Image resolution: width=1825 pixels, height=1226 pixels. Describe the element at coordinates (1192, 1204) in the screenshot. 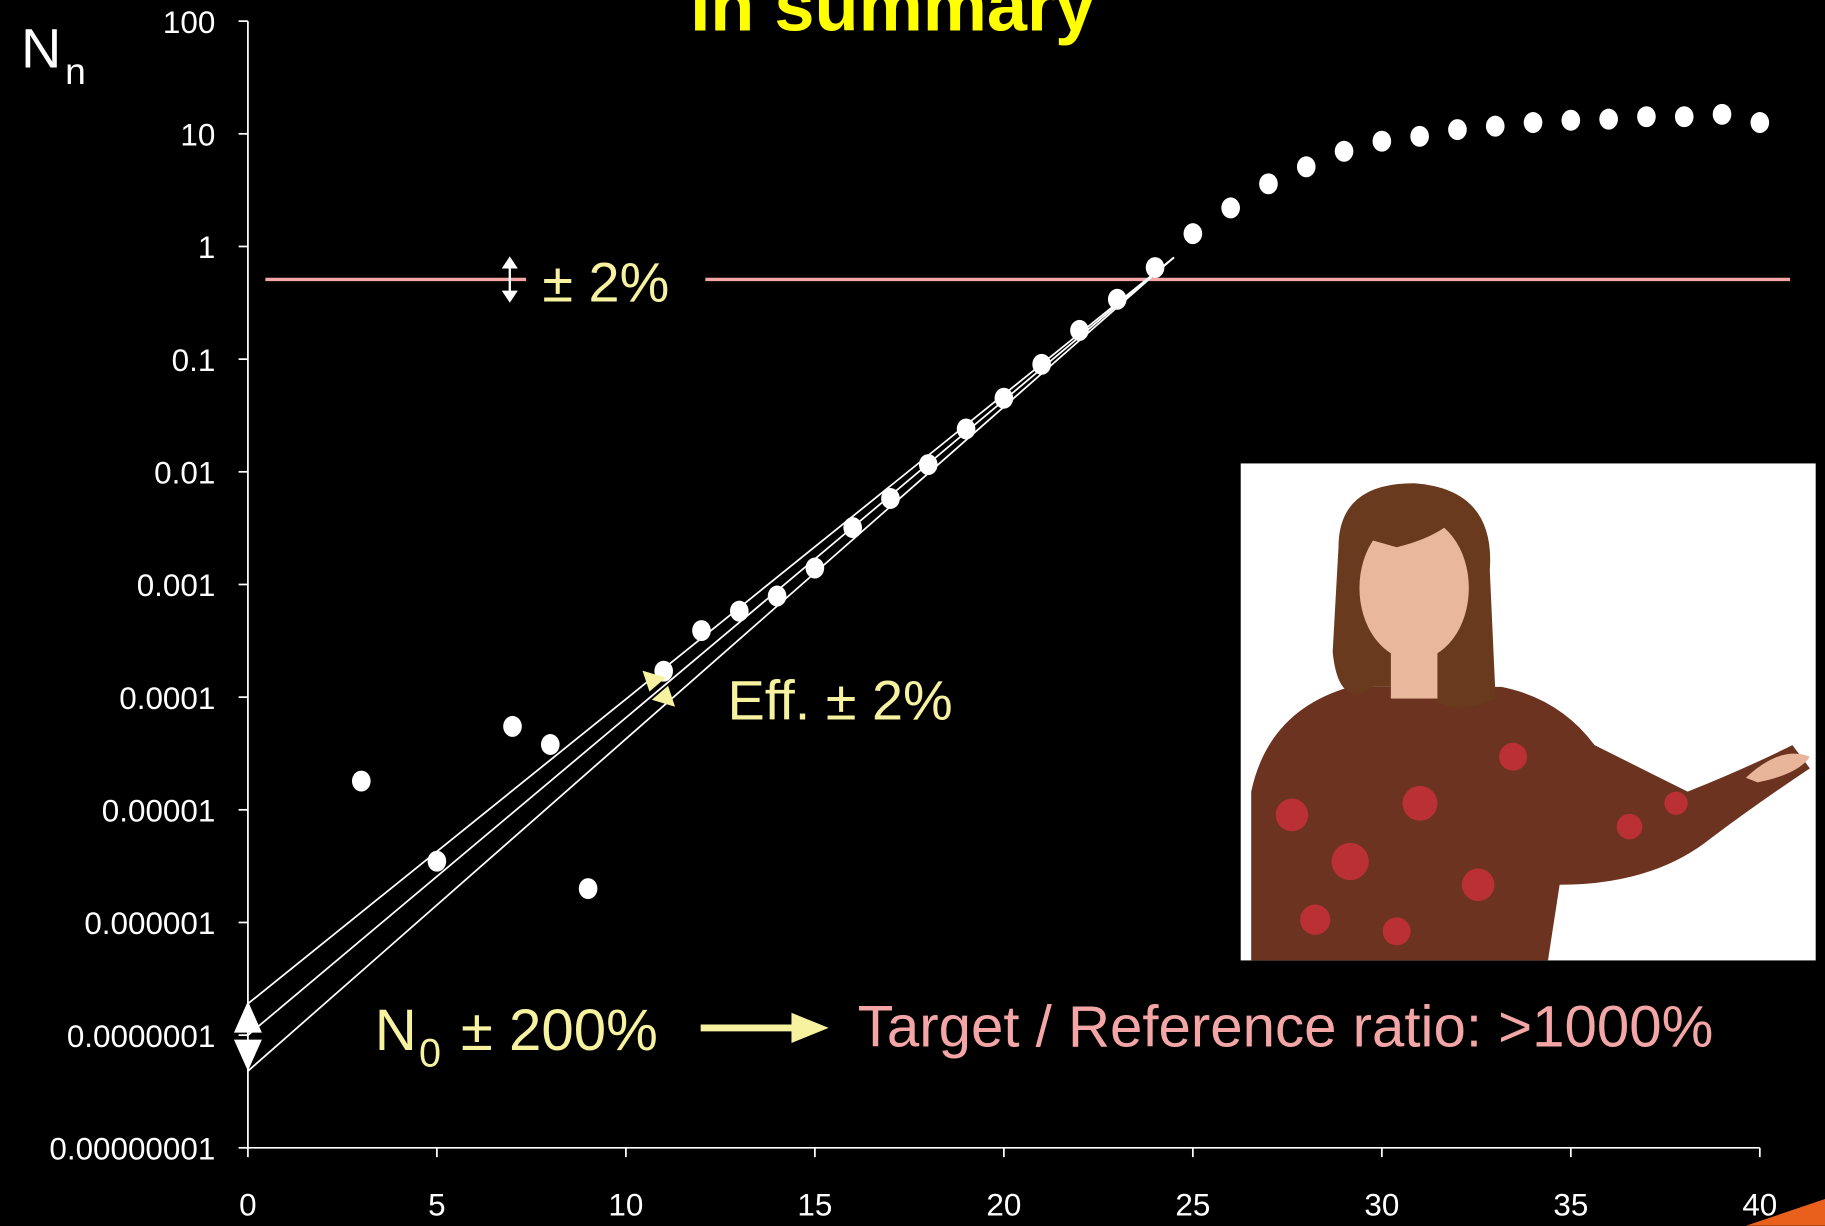

I see `x-tick-label: 25` at that location.